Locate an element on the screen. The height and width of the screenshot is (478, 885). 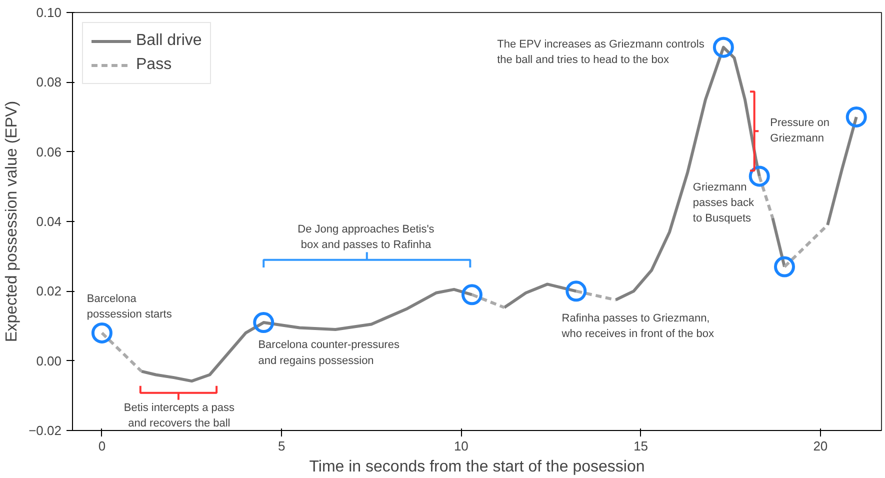
y-tick-label: 0.08 is located at coordinates (49, 82).